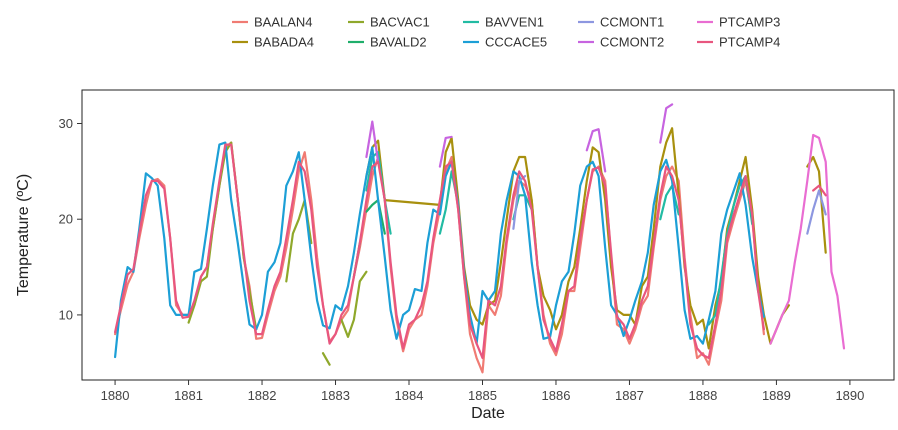 Image resolution: width=898 pixels, height=430 pixels. What do you see at coordinates (335, 395) in the screenshot?
I see `x-tick-label: 1883` at bounding box center [335, 395].